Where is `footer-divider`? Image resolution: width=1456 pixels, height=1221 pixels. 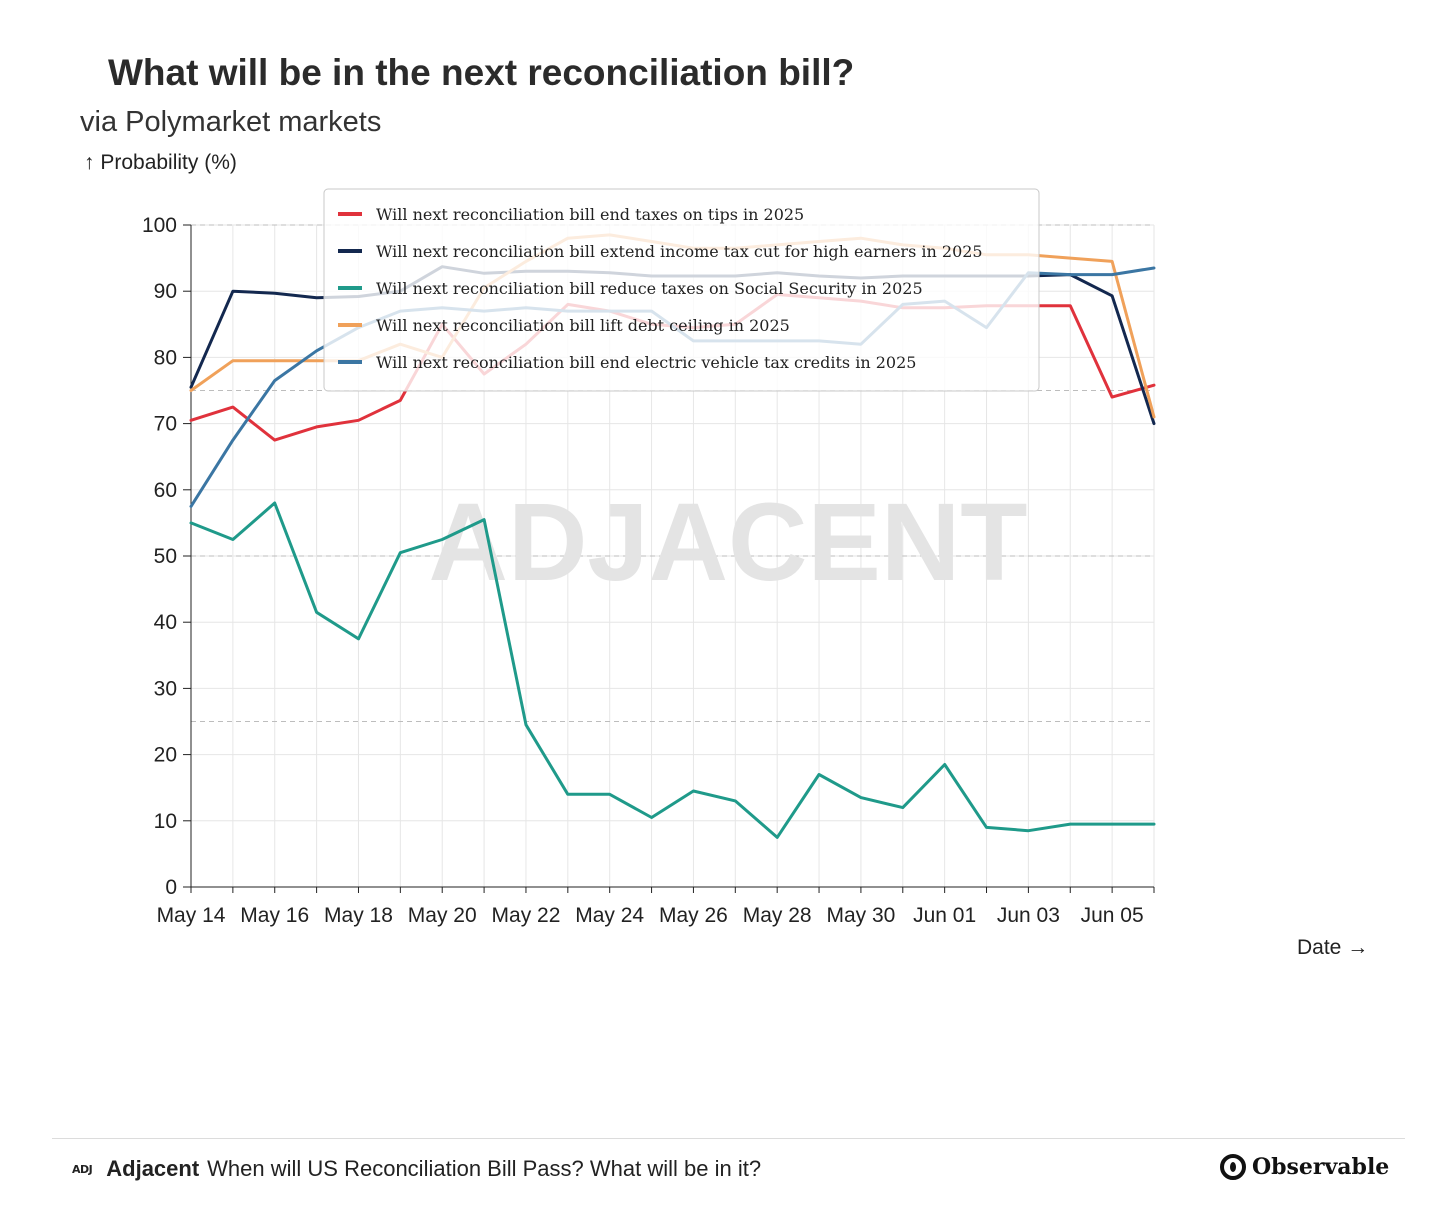 footer-divider is located at coordinates (728, 1138).